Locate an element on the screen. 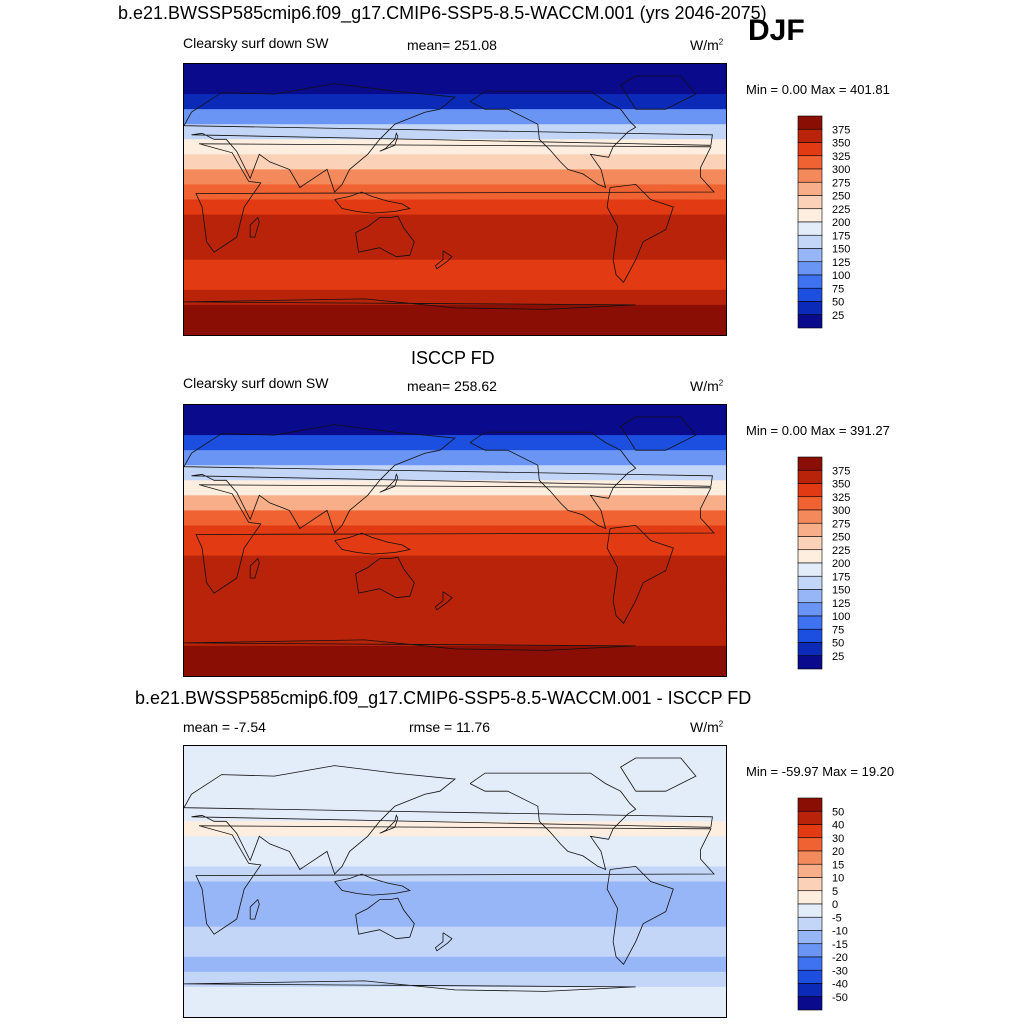 This screenshot has width=1024, height=1024. map-model is located at coordinates (455, 199).